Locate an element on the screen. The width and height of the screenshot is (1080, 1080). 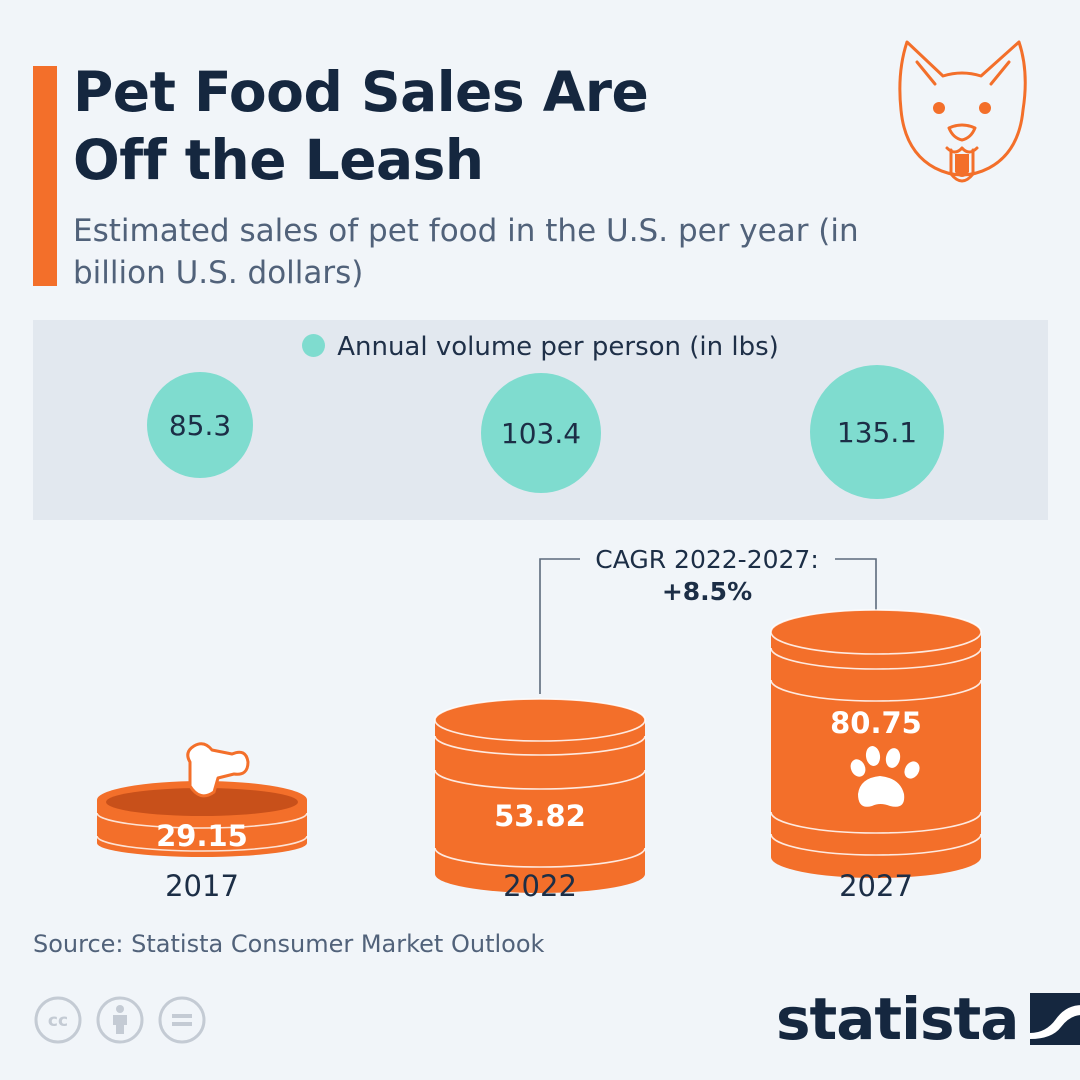
title-accent-bar is located at coordinates (45, 176).